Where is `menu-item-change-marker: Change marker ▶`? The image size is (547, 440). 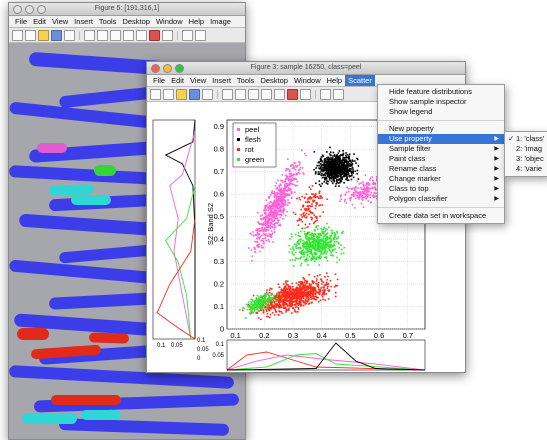 menu-item-change-marker: Change marker ▶ is located at coordinates (441, 179).